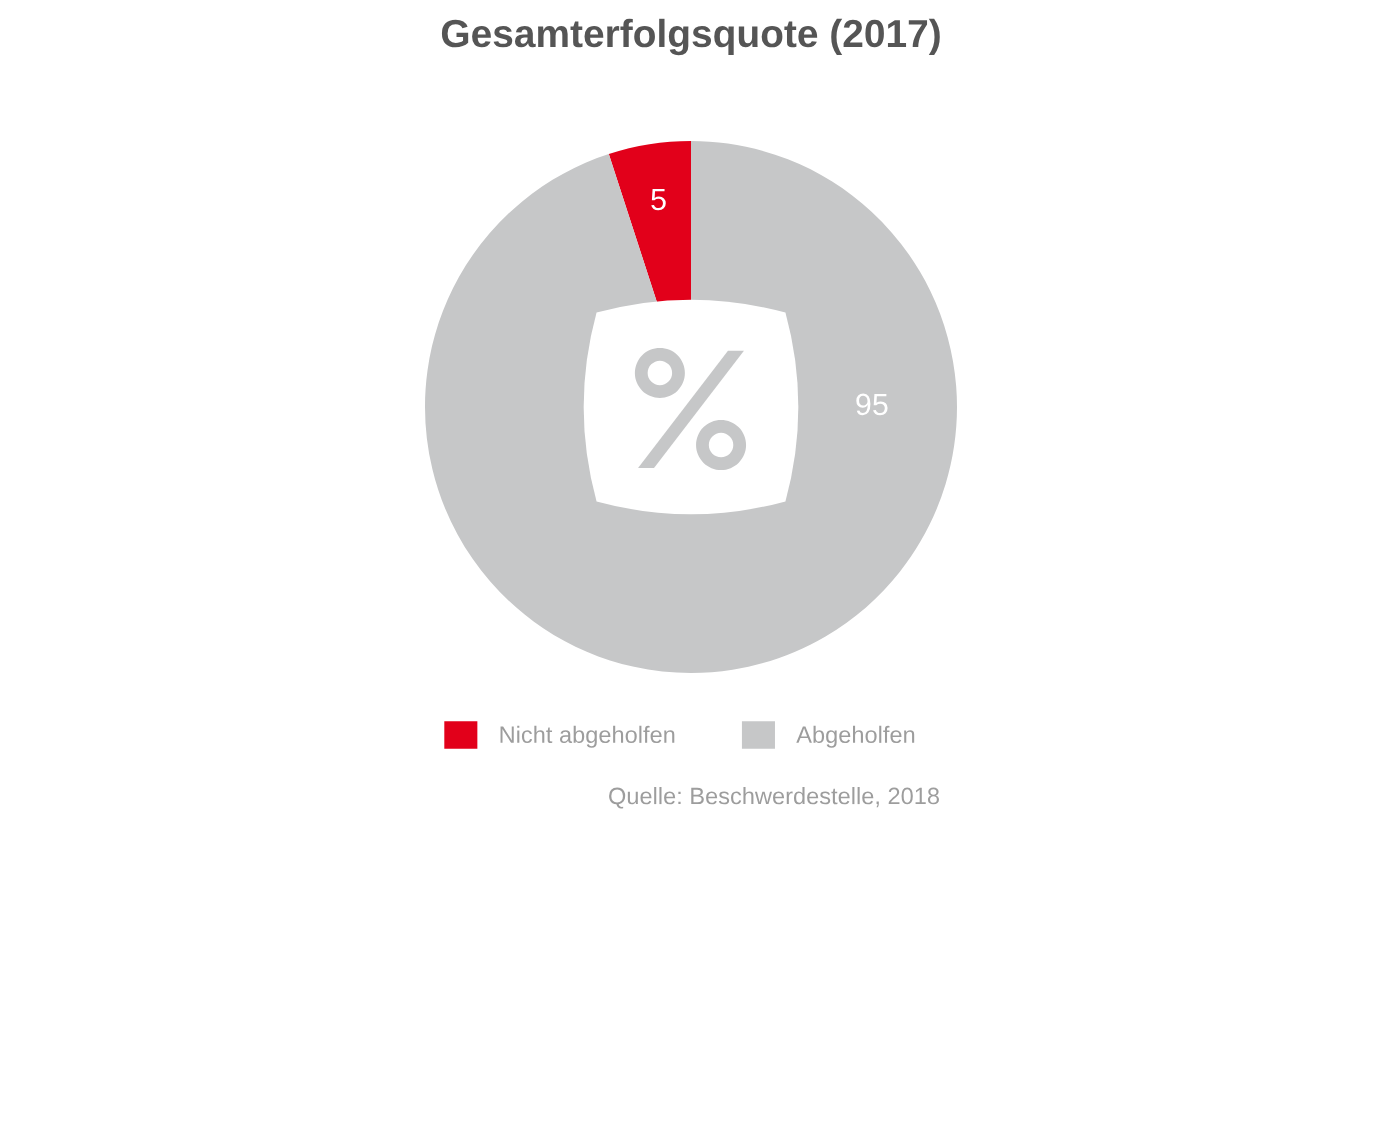  What do you see at coordinates (774, 797) in the screenshot?
I see `source-note: Quelle: Beschwerdestelle, 2018` at bounding box center [774, 797].